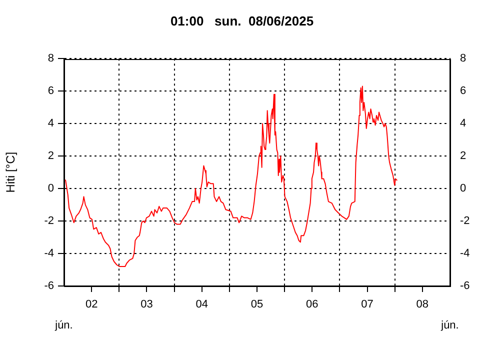 This screenshot has height=360, width=480. I want to click on x-tick-label: 04, so click(202, 304).